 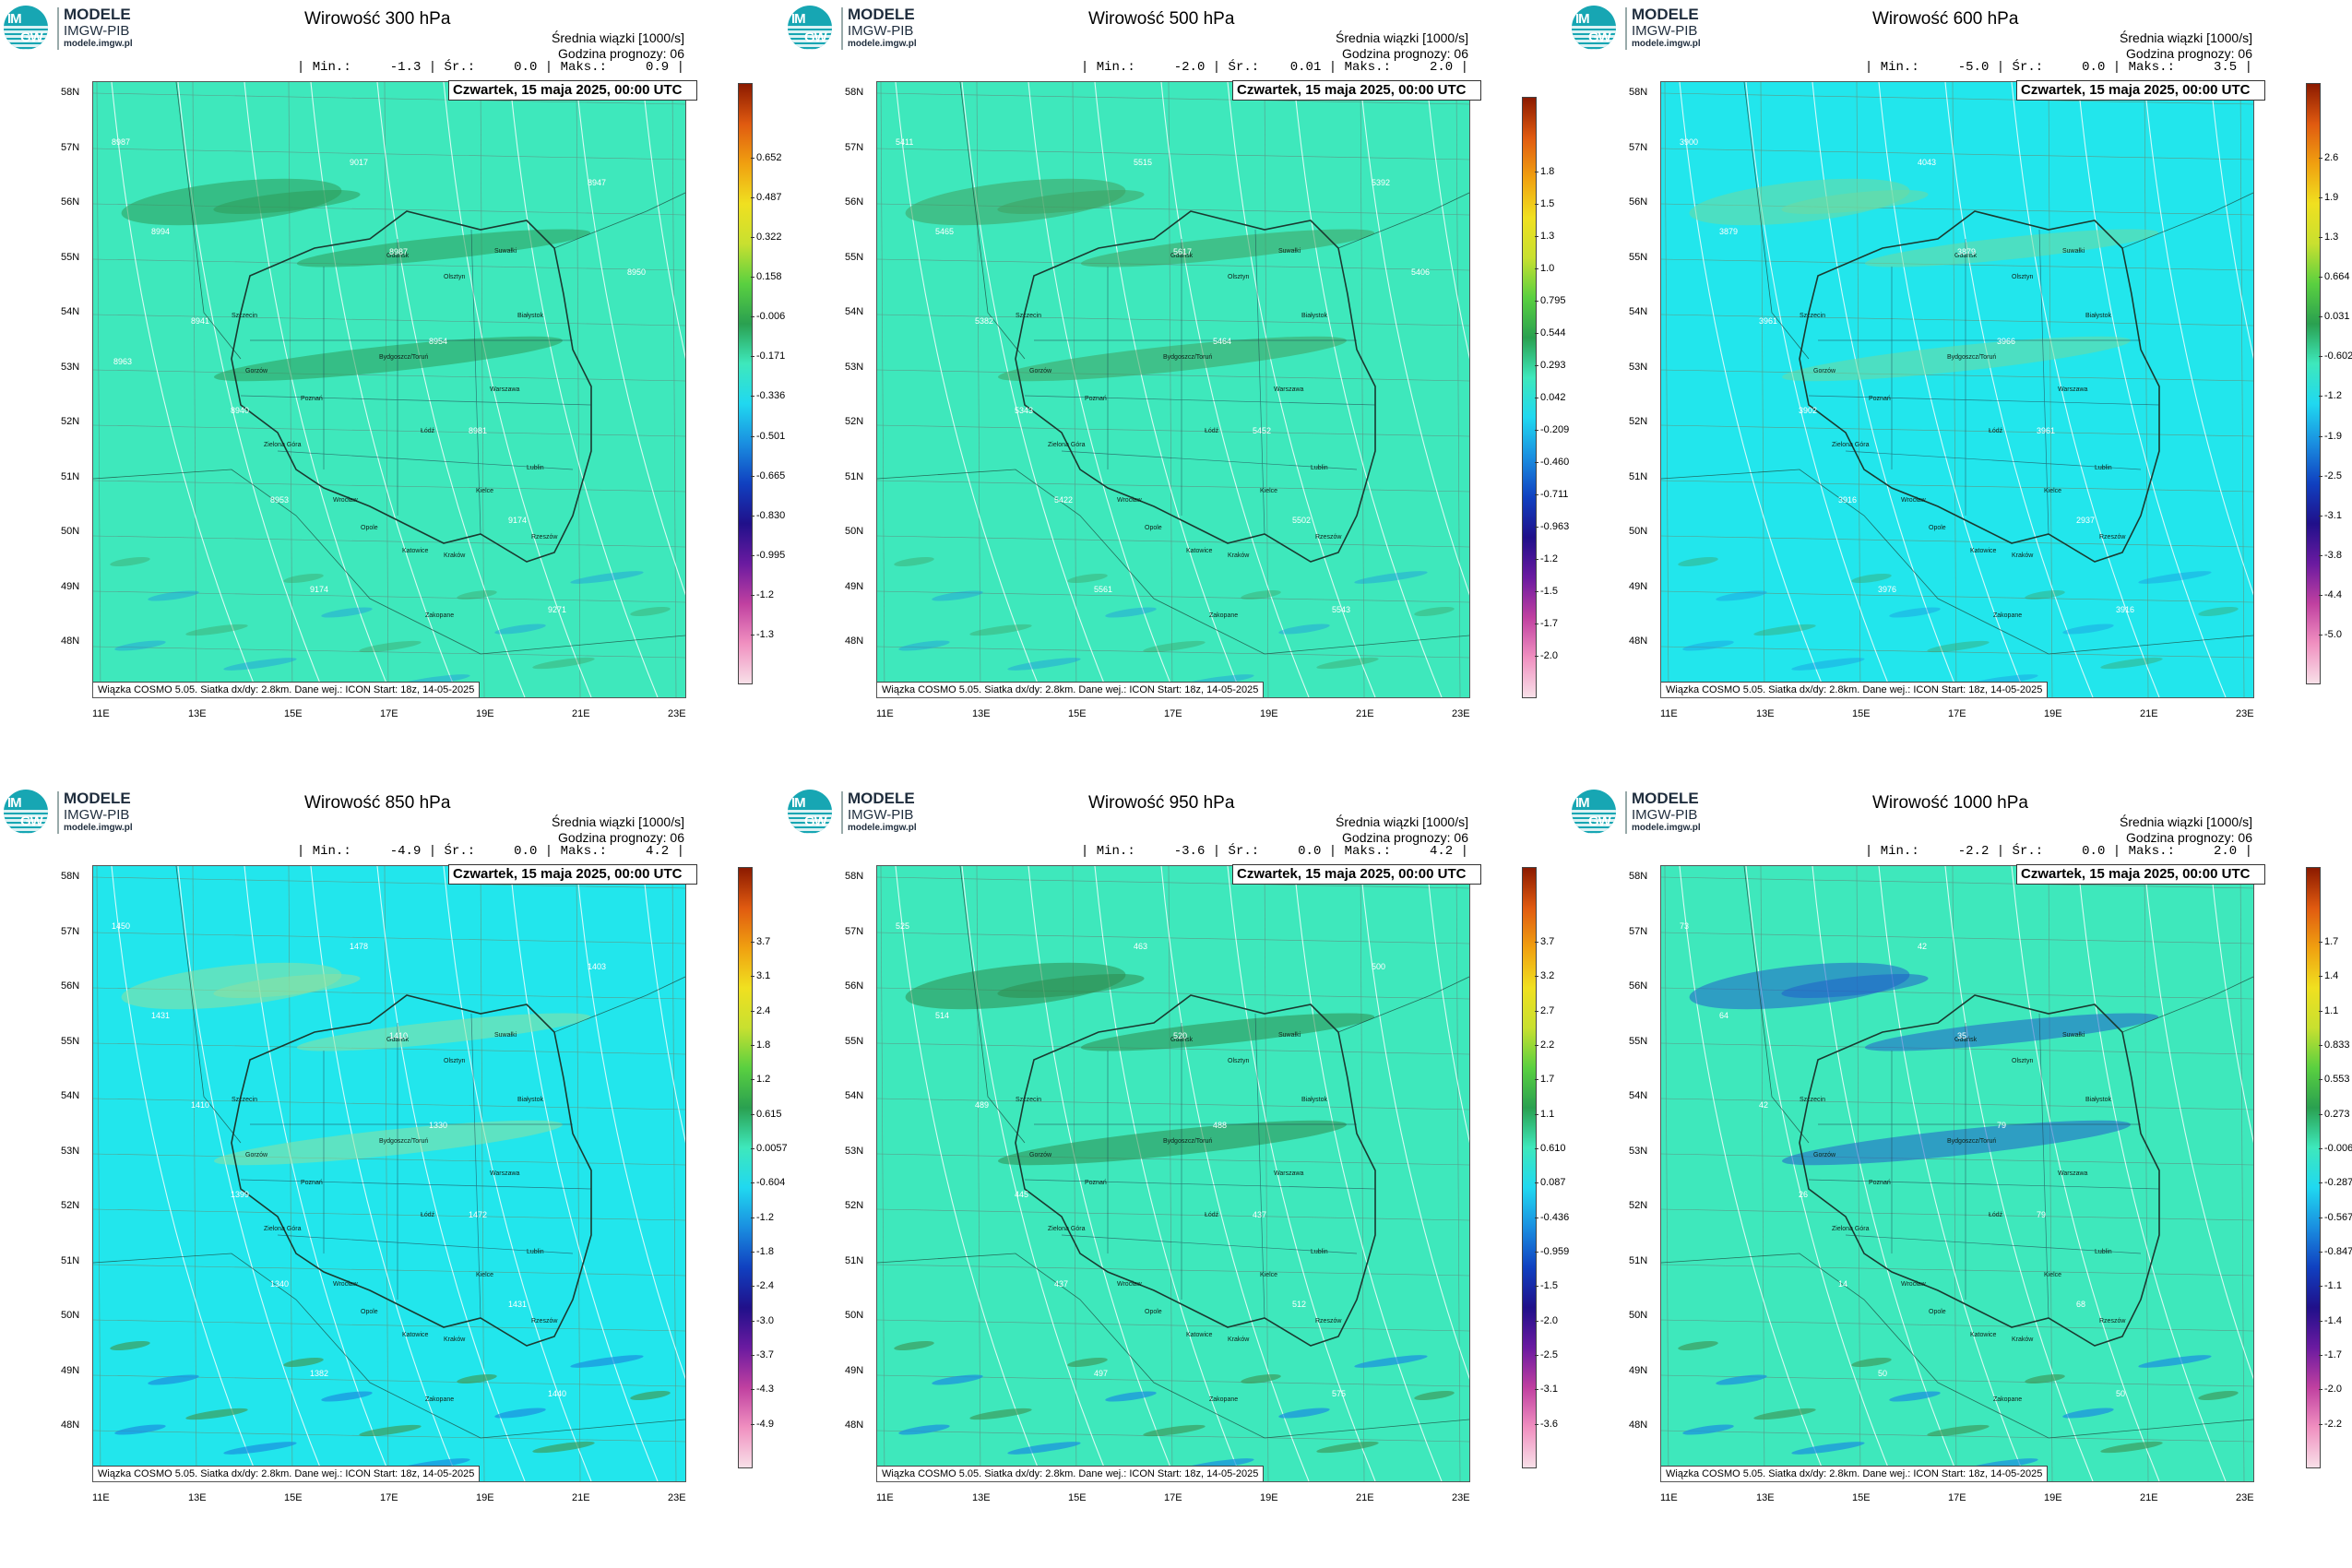 What do you see at coordinates (854, 1095) in the screenshot?
I see `lat-tick-label: 54N` at bounding box center [854, 1095].